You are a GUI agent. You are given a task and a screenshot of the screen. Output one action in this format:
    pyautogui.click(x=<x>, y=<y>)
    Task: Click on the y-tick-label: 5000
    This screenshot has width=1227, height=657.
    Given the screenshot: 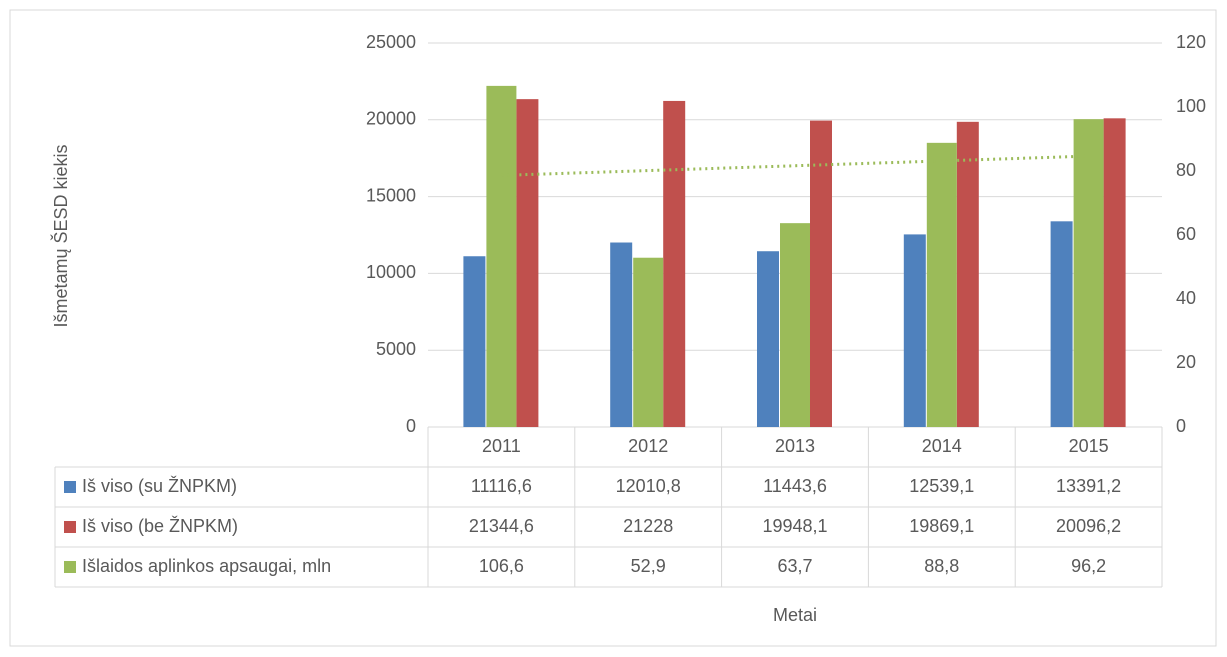 What is the action you would take?
    pyautogui.click(x=396, y=349)
    